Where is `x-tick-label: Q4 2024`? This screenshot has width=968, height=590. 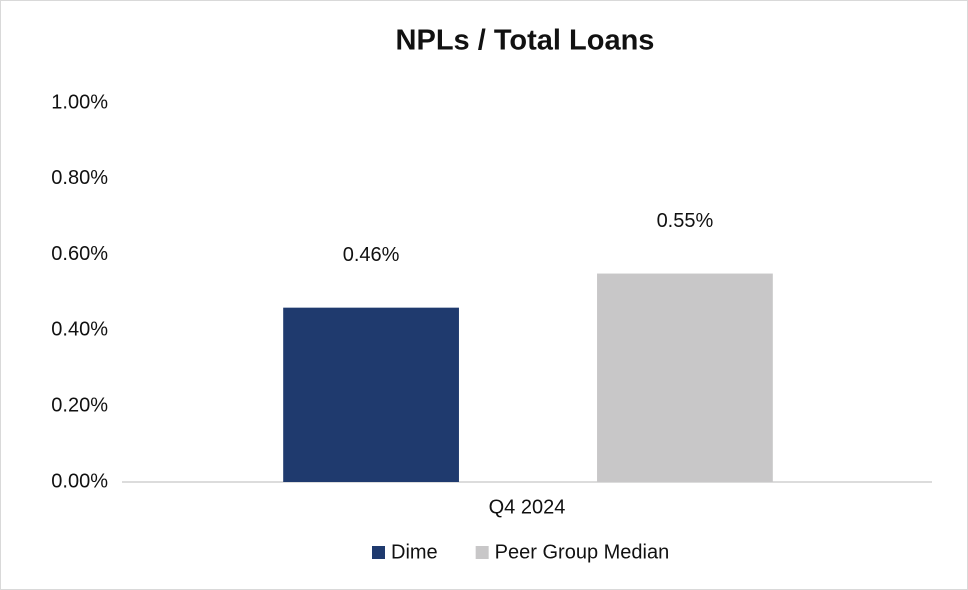 x-tick-label: Q4 2024 is located at coordinates (527, 507).